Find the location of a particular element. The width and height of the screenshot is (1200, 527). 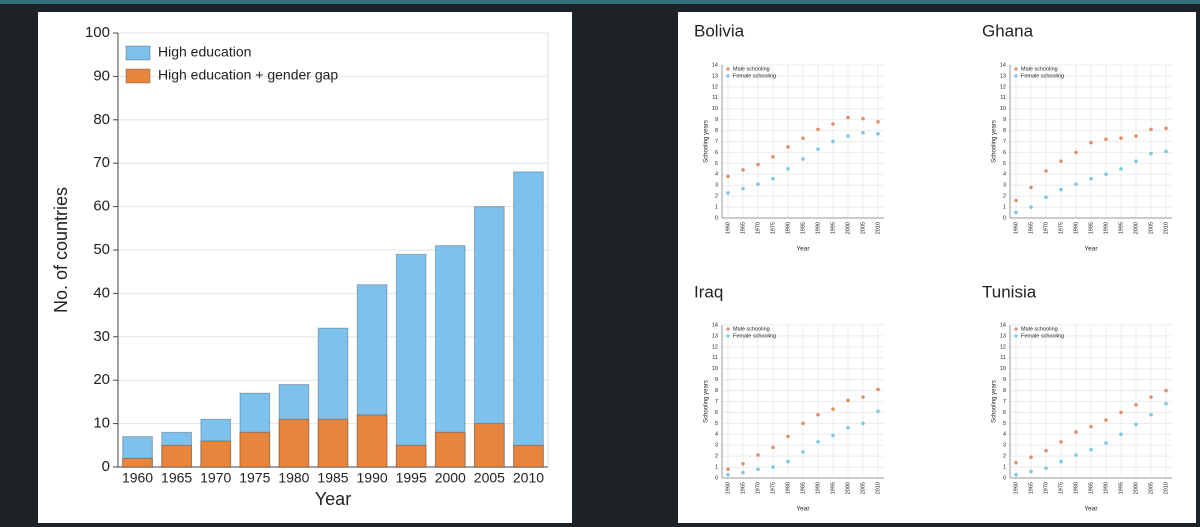

x-tick-label: 2010 is located at coordinates (878, 488).